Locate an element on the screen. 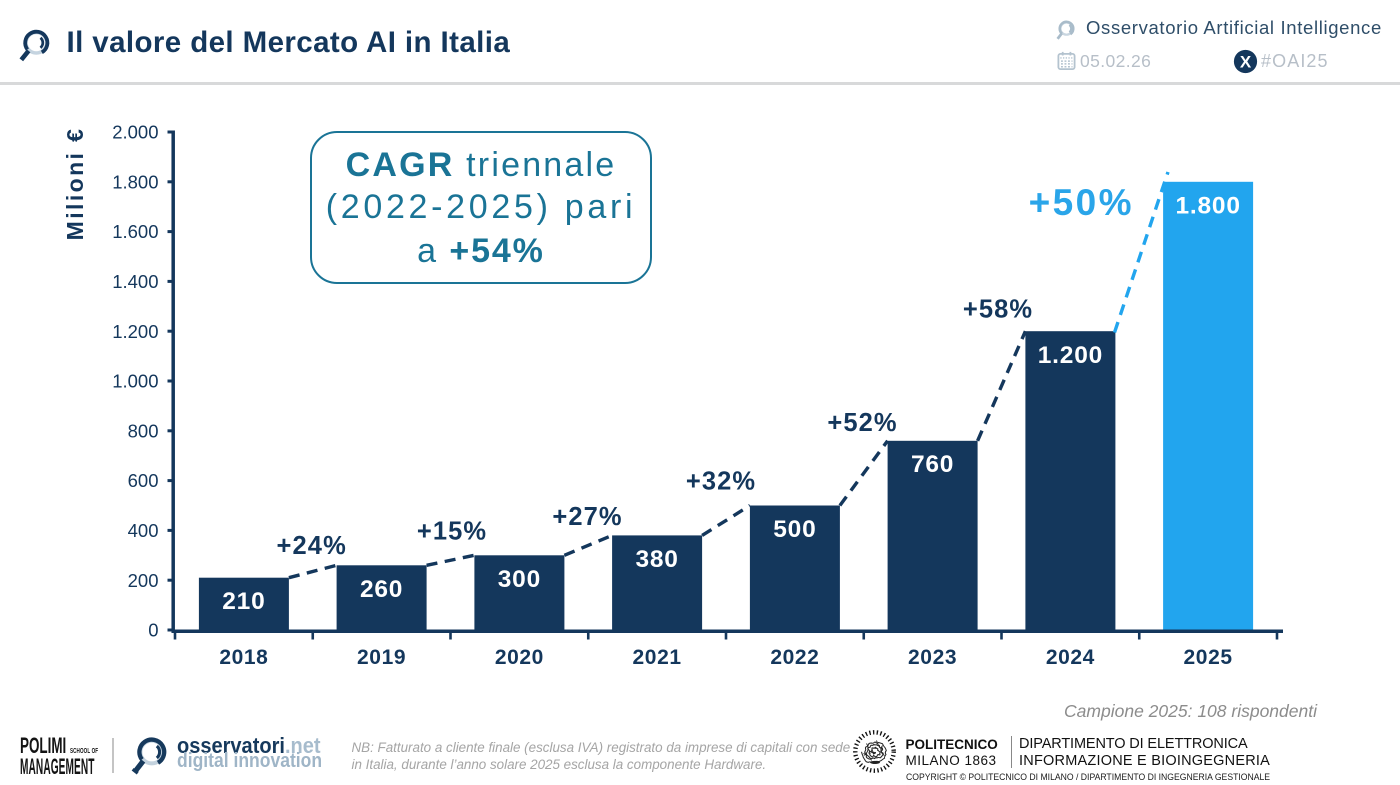  svg-text: +24% is located at coordinates (312, 546).